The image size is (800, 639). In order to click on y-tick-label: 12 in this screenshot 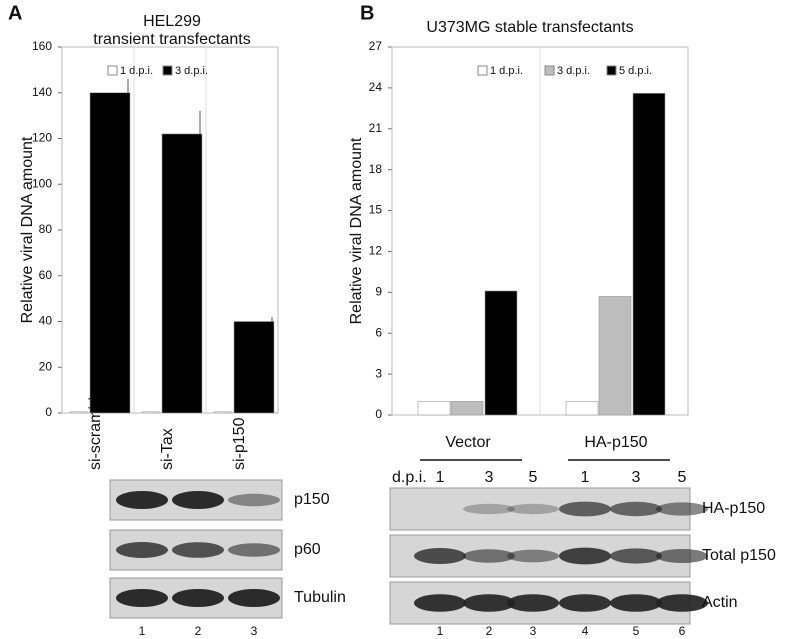, I will do `click(376, 251)`.